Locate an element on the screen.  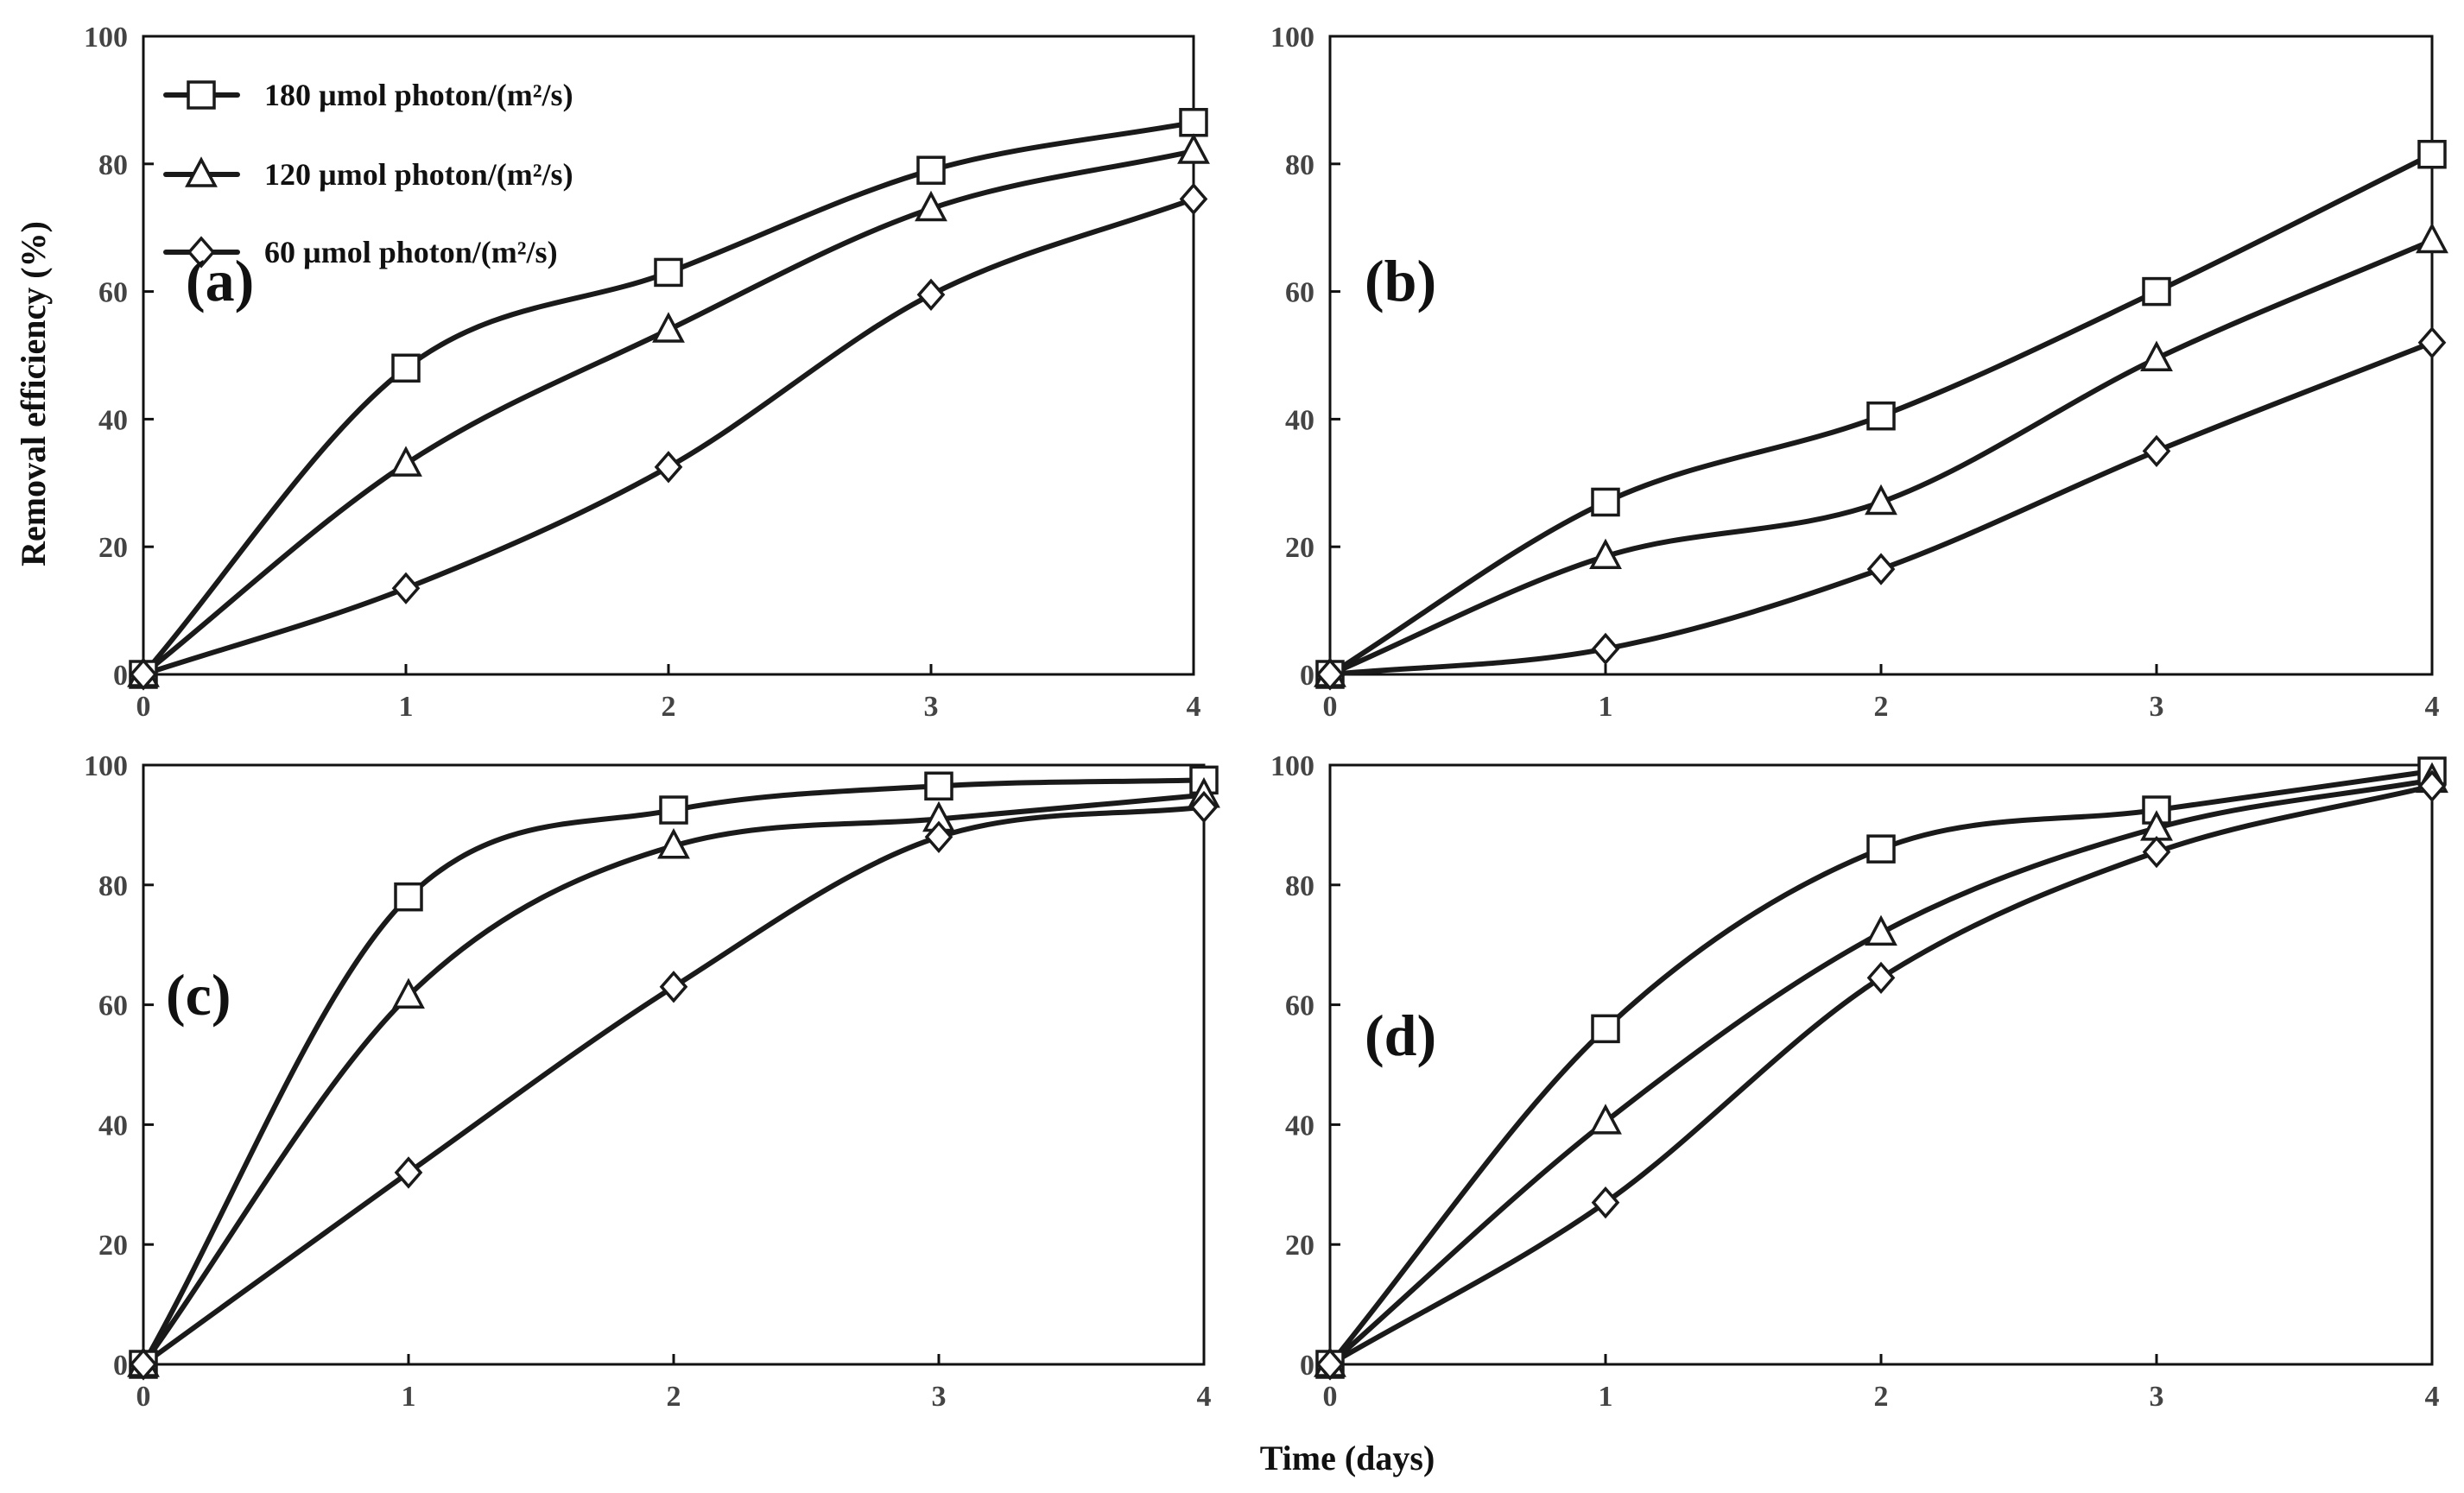
panel-label: (d) is located at coordinates (1400, 1035).